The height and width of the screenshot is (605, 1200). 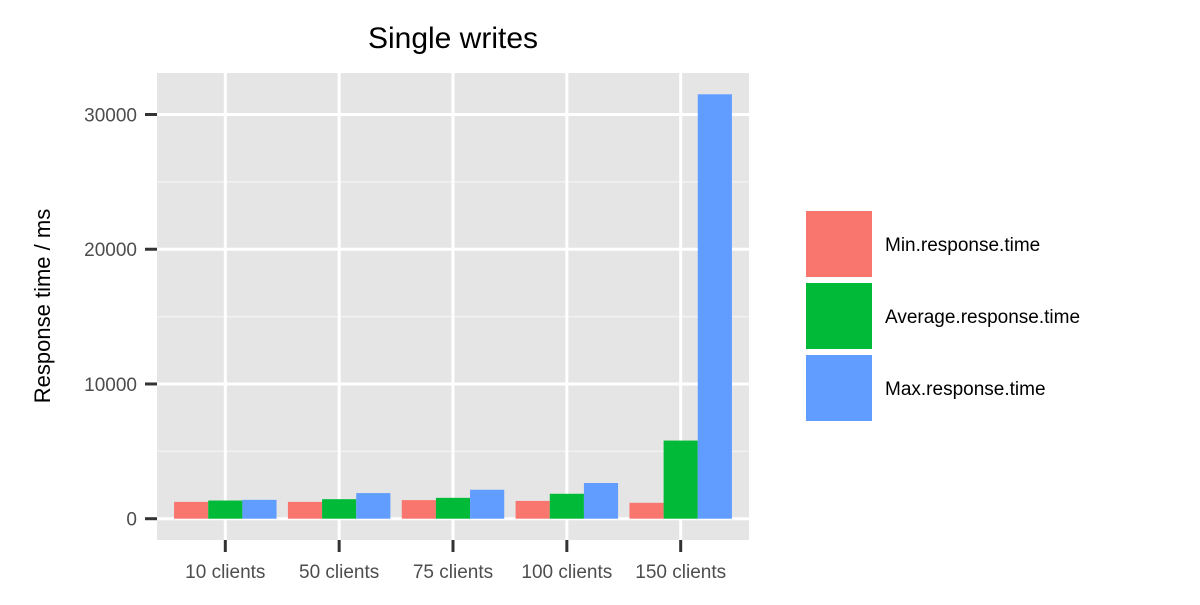 I want to click on x-tick-label: 50 clients, so click(x=339, y=572).